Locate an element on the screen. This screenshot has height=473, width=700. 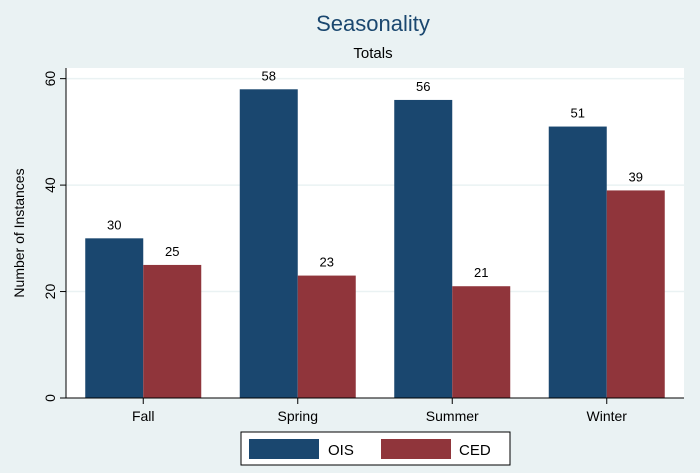
chart-title: Seasonality is located at coordinates (373, 23).